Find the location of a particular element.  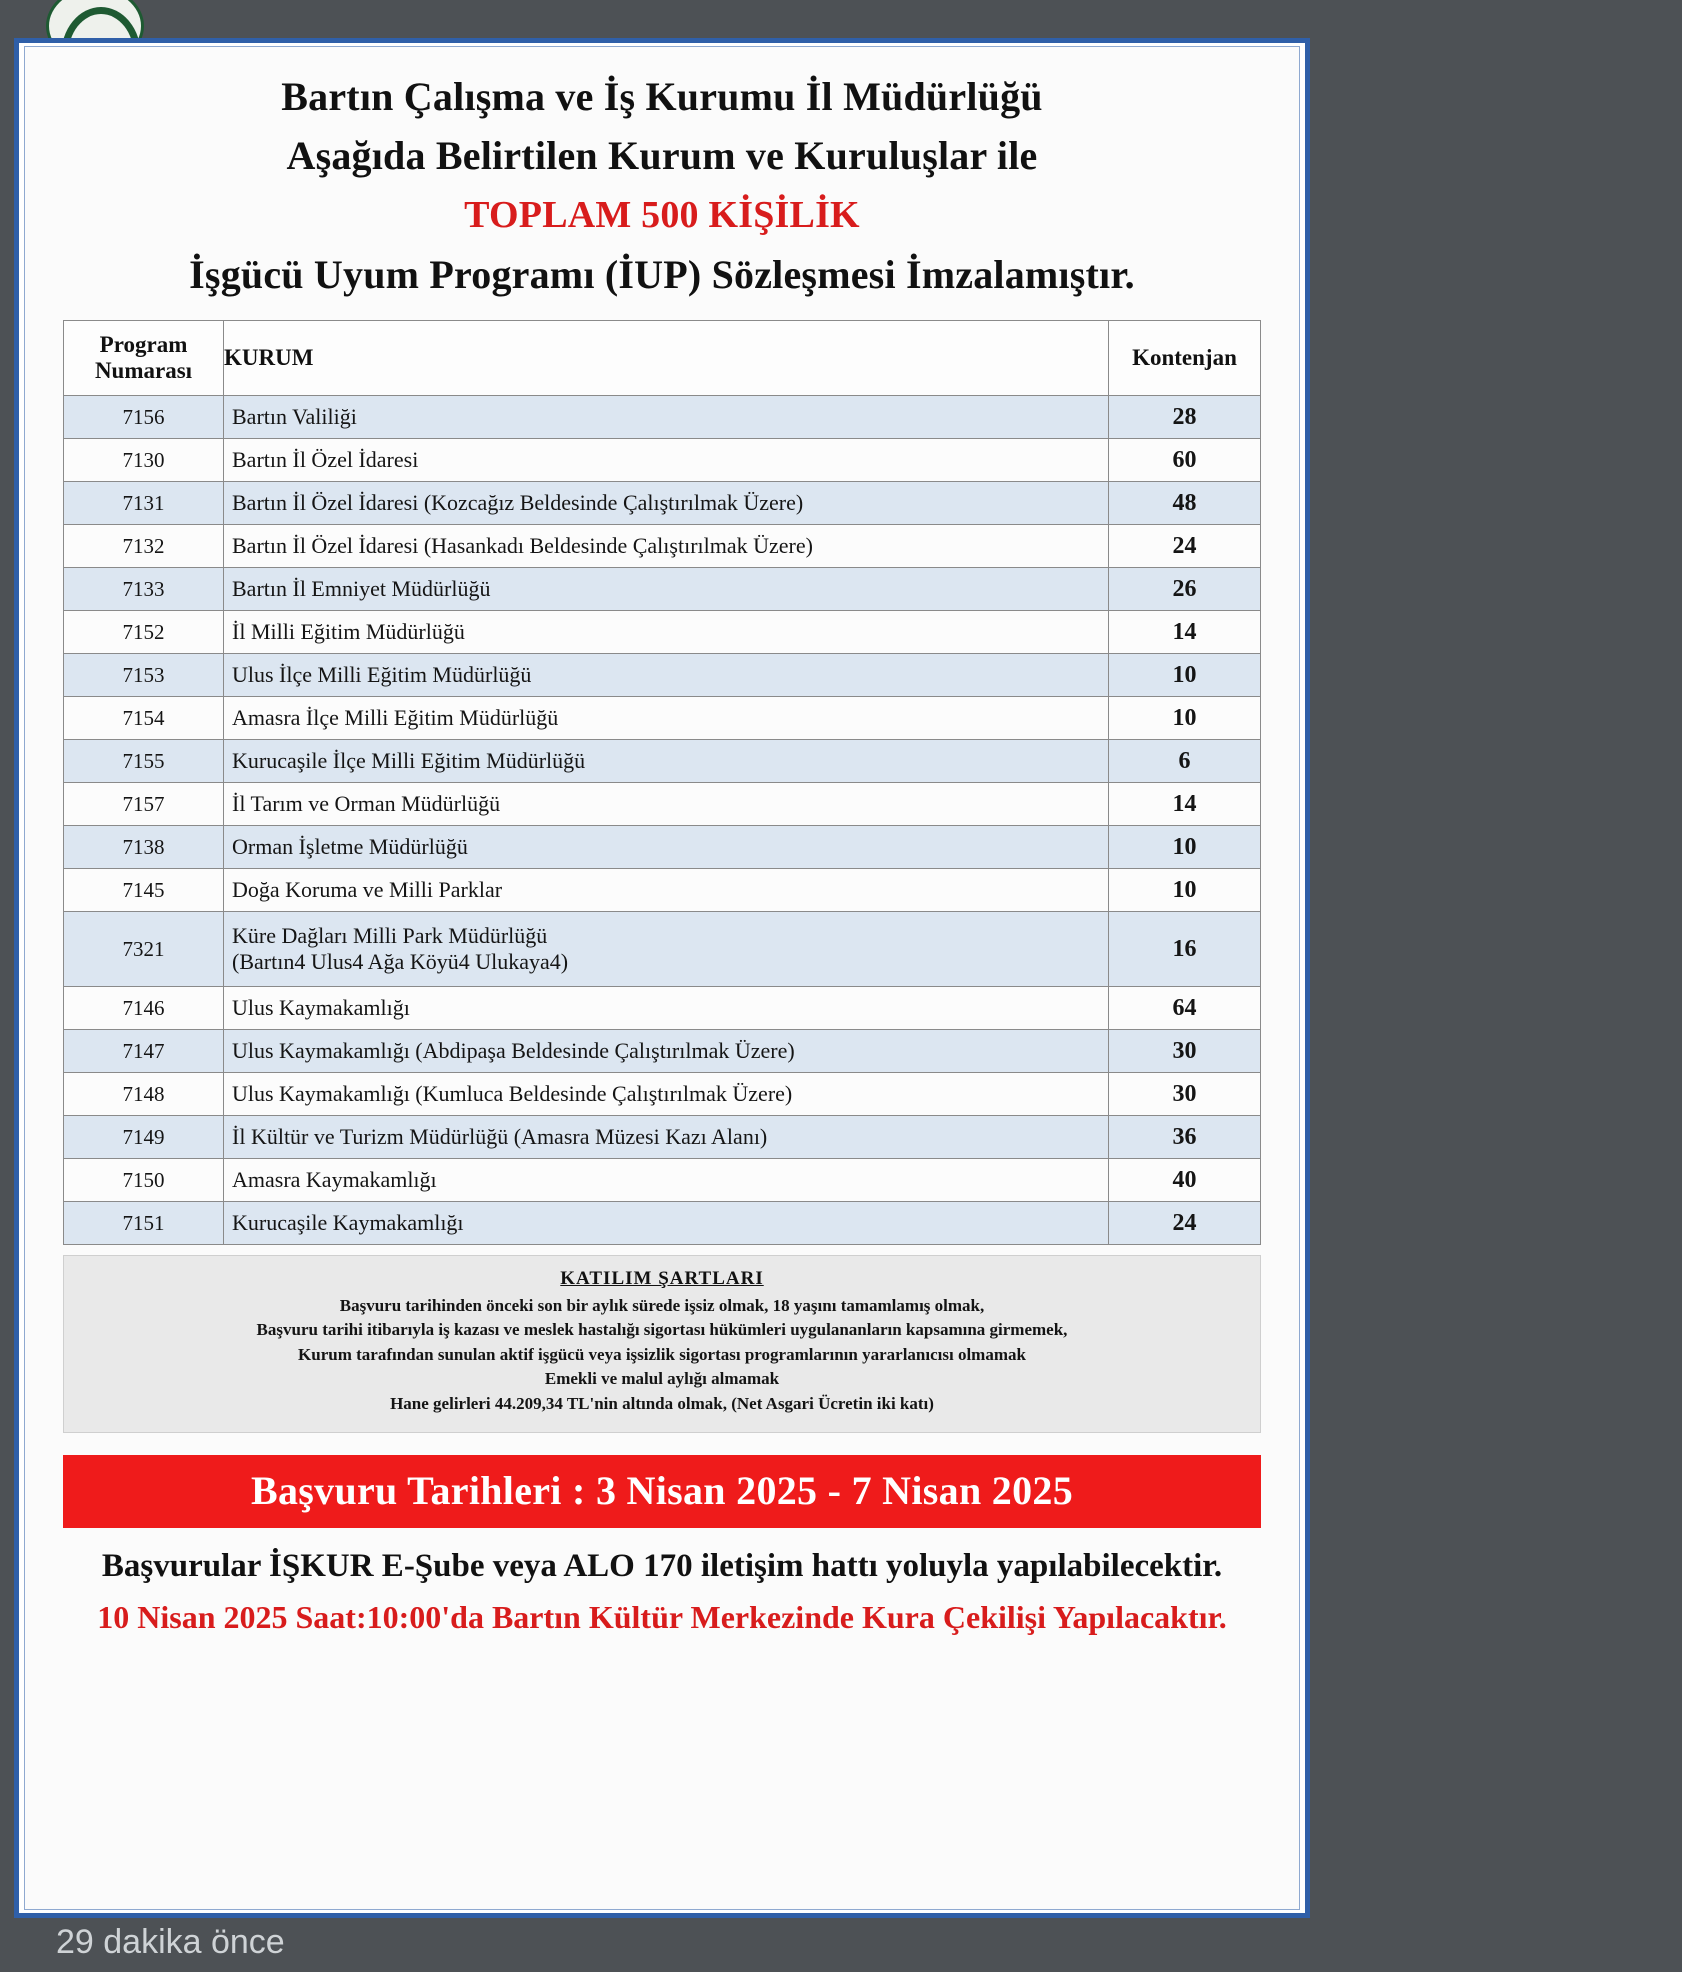

cell-program-no: 7321 is located at coordinates (143, 949).